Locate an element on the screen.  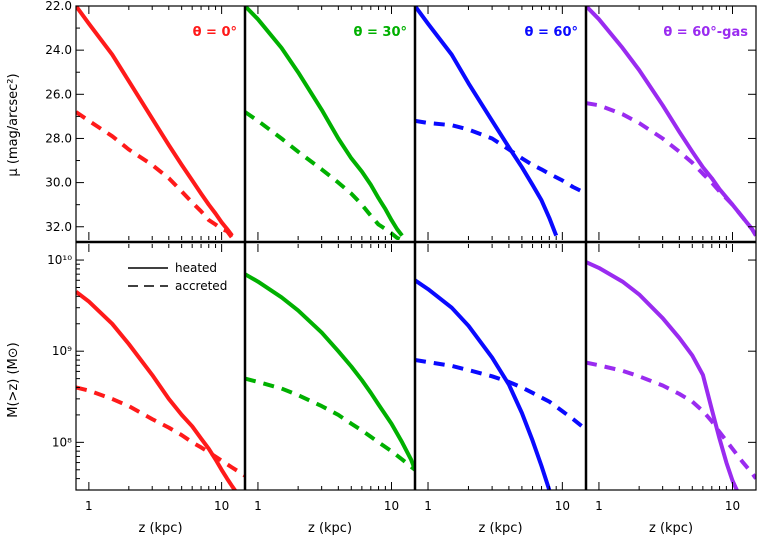
y-tick-label: 28.0 is located at coordinates (58, 138).